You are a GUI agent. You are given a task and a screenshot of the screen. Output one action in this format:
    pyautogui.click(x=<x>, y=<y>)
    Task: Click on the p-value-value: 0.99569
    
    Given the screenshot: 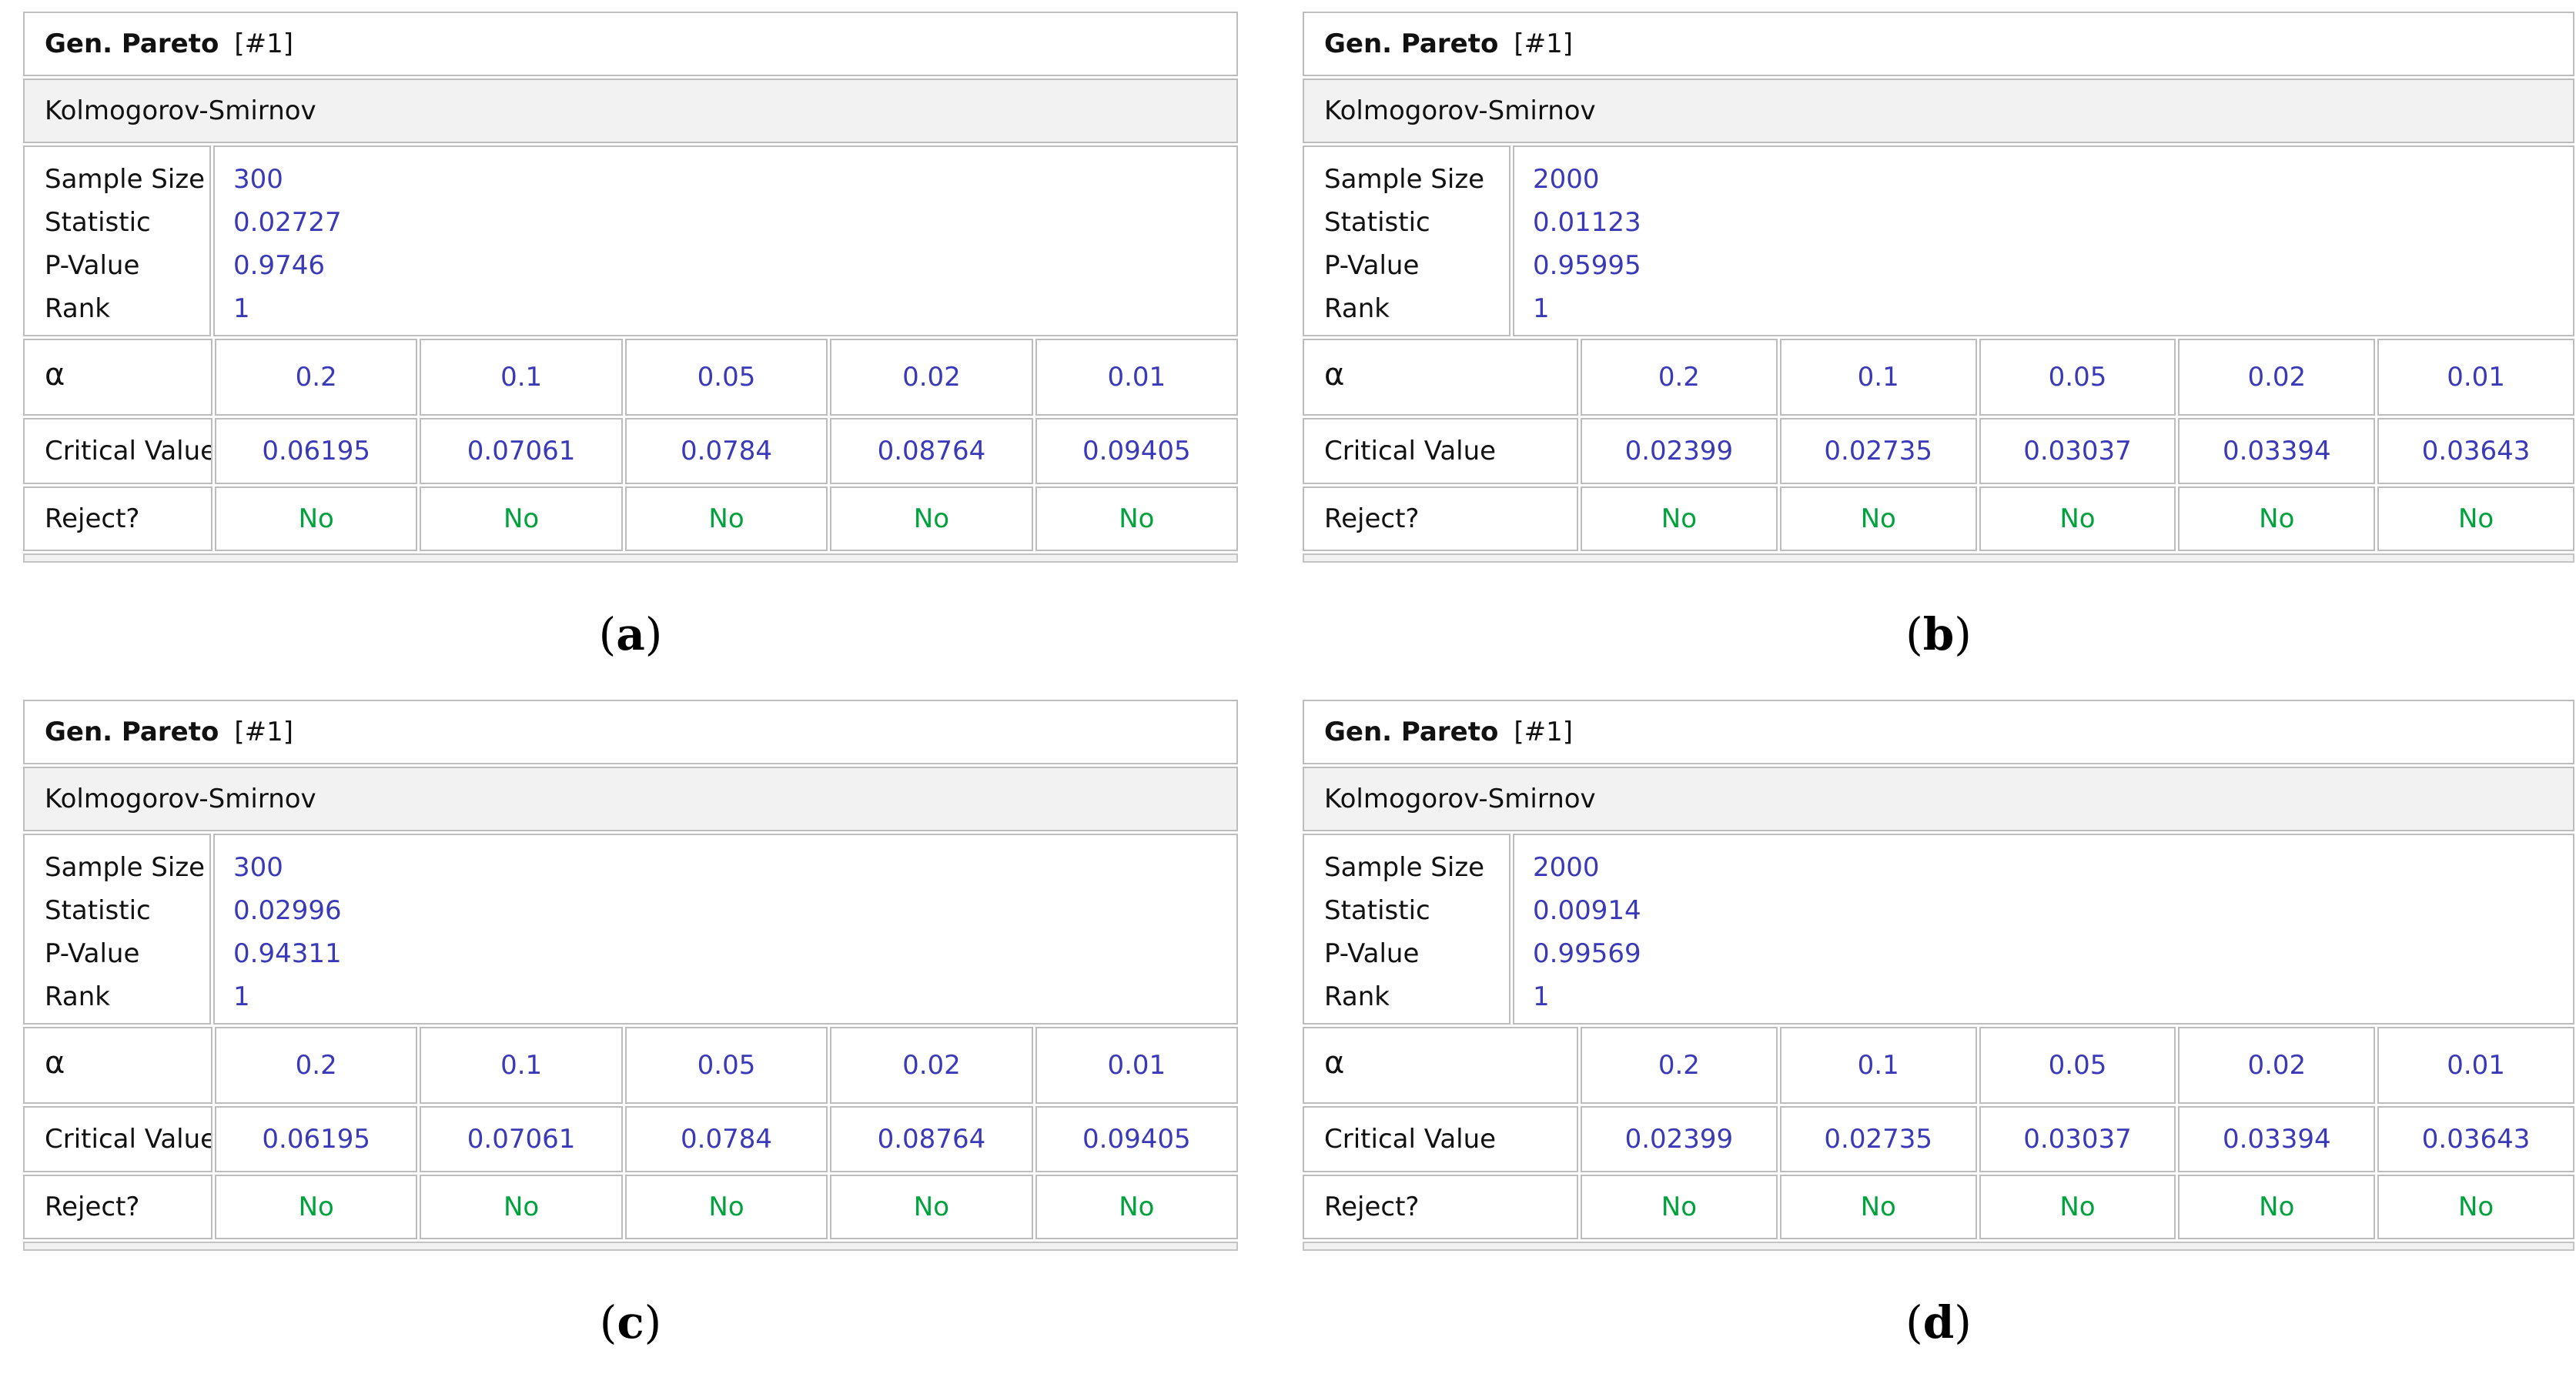 What is the action you would take?
    pyautogui.click(x=1587, y=953)
    